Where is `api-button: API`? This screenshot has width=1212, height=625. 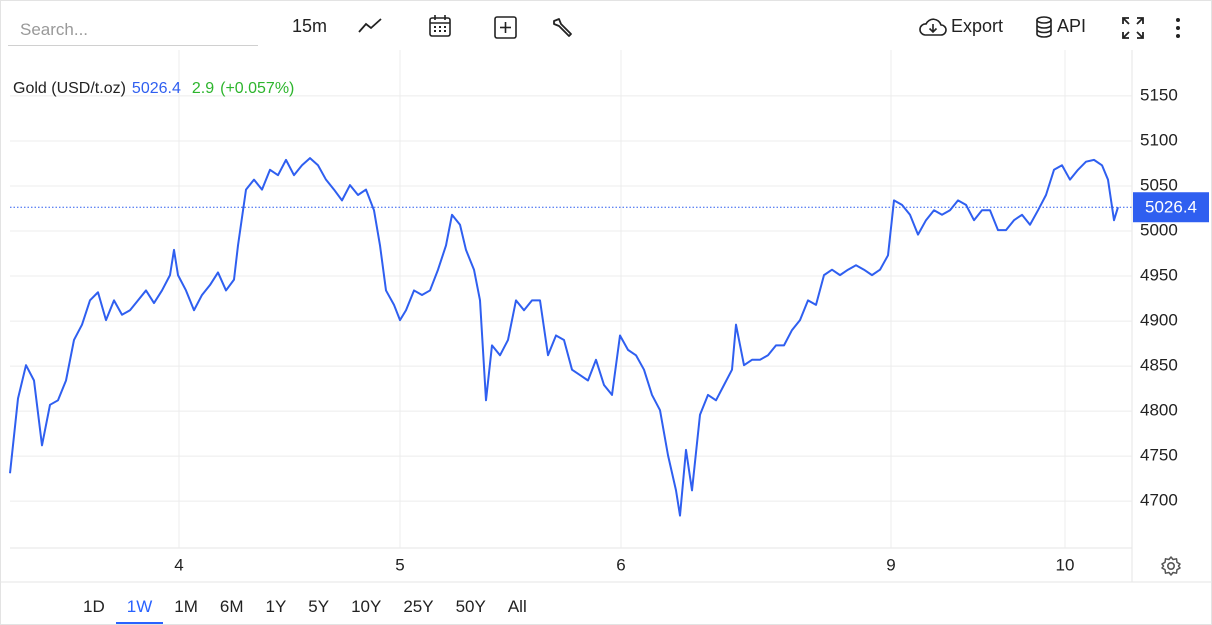 api-button: API is located at coordinates (1072, 26).